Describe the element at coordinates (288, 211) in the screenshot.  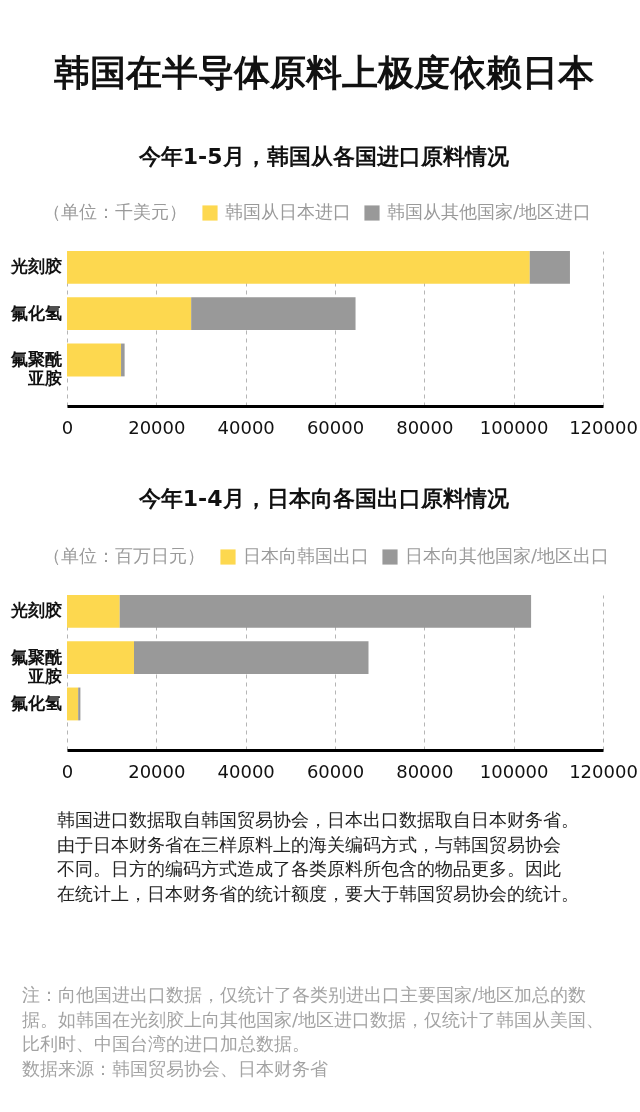
I see `legend-label: 韩国从日本进口` at that location.